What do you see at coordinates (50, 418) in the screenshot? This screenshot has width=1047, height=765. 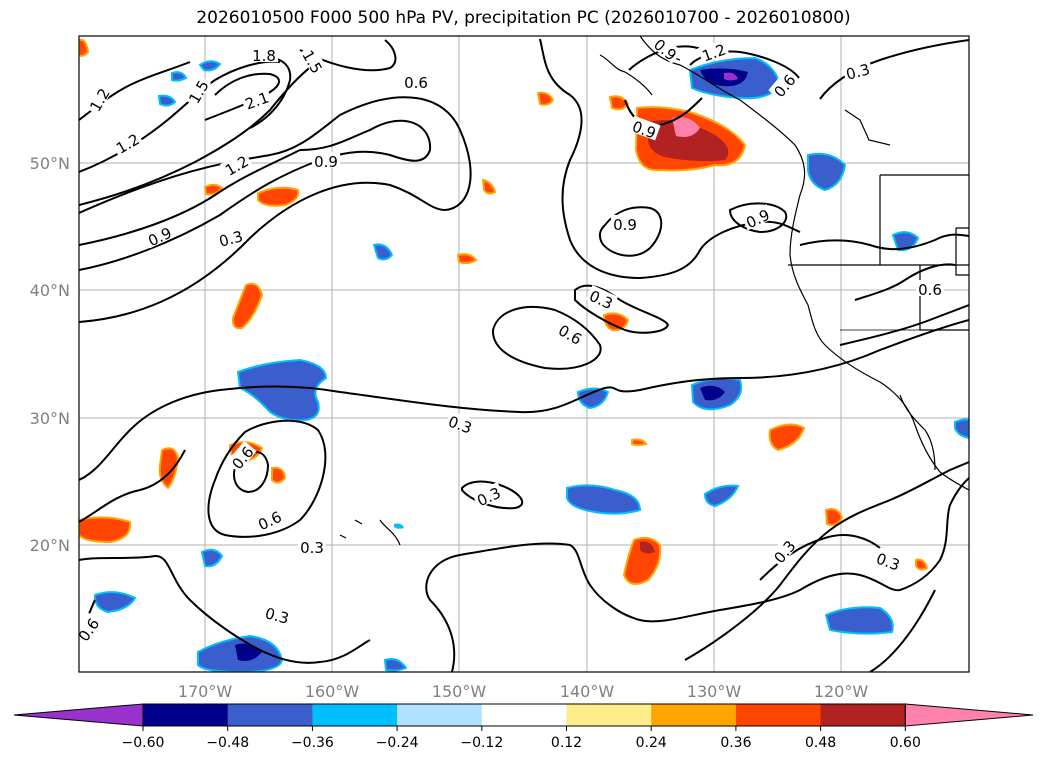 I see `lat-label: 30°N` at bounding box center [50, 418].